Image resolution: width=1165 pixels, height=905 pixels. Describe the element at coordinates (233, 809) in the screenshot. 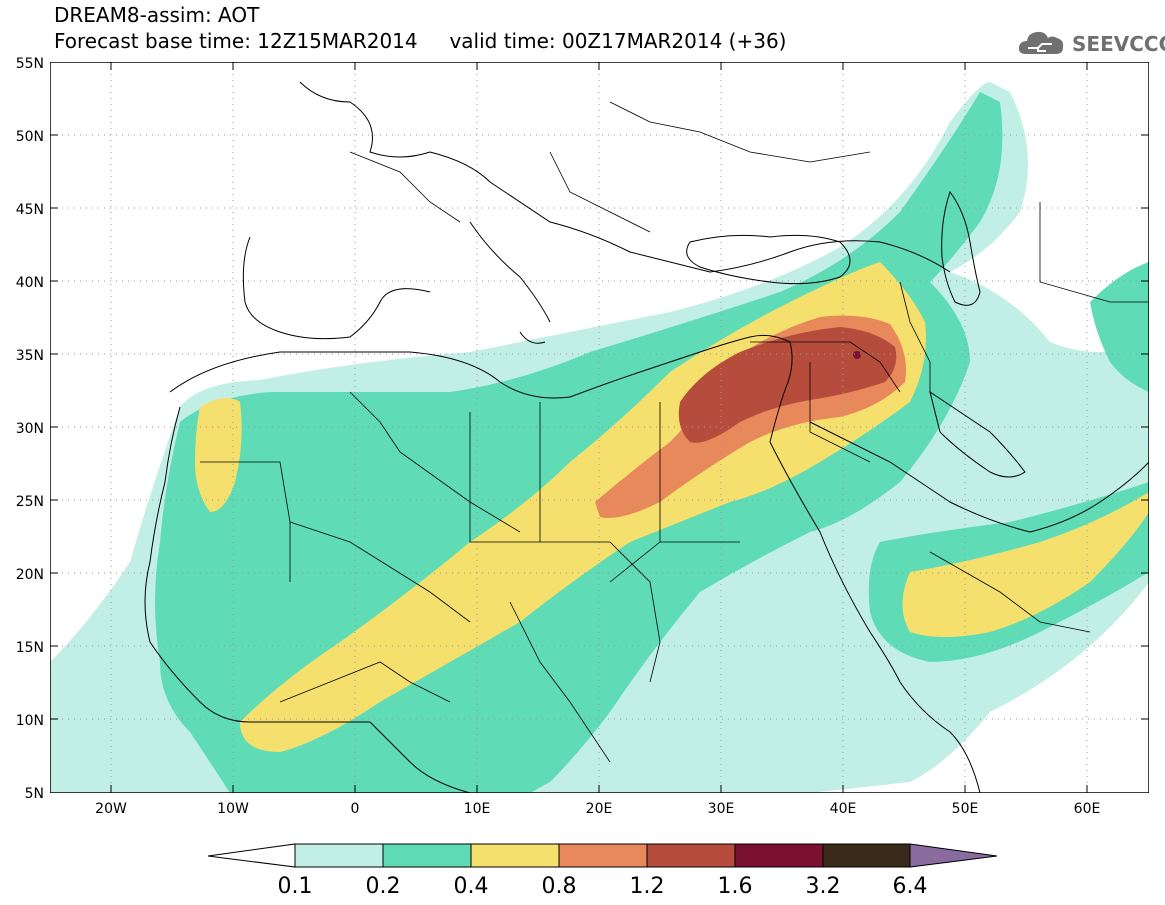

I see `lon-label: 10W` at that location.